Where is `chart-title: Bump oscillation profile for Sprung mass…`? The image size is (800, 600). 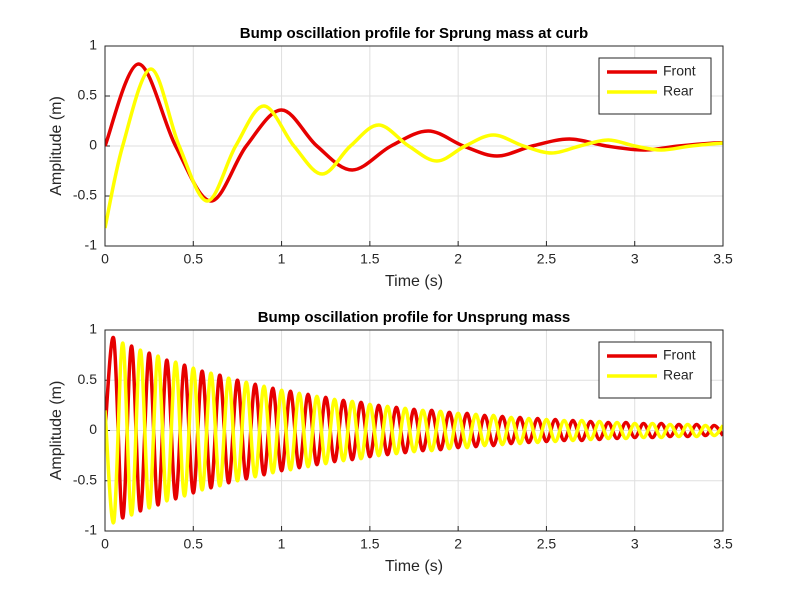
chart-title: Bump oscillation profile for Sprung mass… is located at coordinates (414, 33).